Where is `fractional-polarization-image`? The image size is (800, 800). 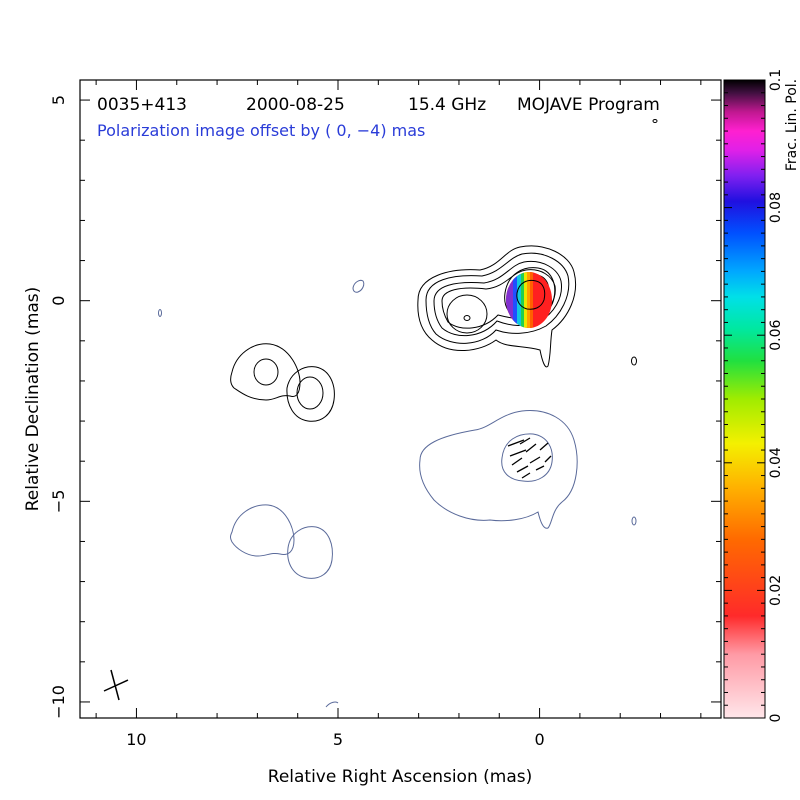
fractional-polarization-image is located at coordinates (529, 300).